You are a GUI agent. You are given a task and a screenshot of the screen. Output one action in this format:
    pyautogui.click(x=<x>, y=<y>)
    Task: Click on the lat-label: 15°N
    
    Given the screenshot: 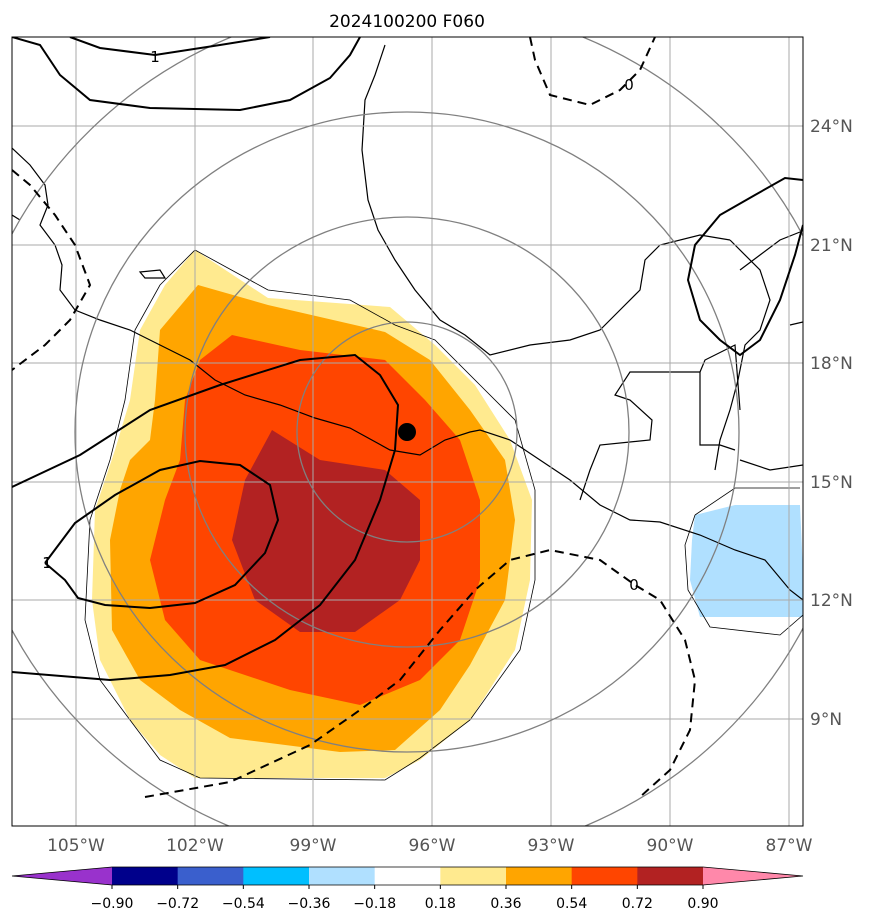 What is the action you would take?
    pyautogui.click(x=831, y=483)
    